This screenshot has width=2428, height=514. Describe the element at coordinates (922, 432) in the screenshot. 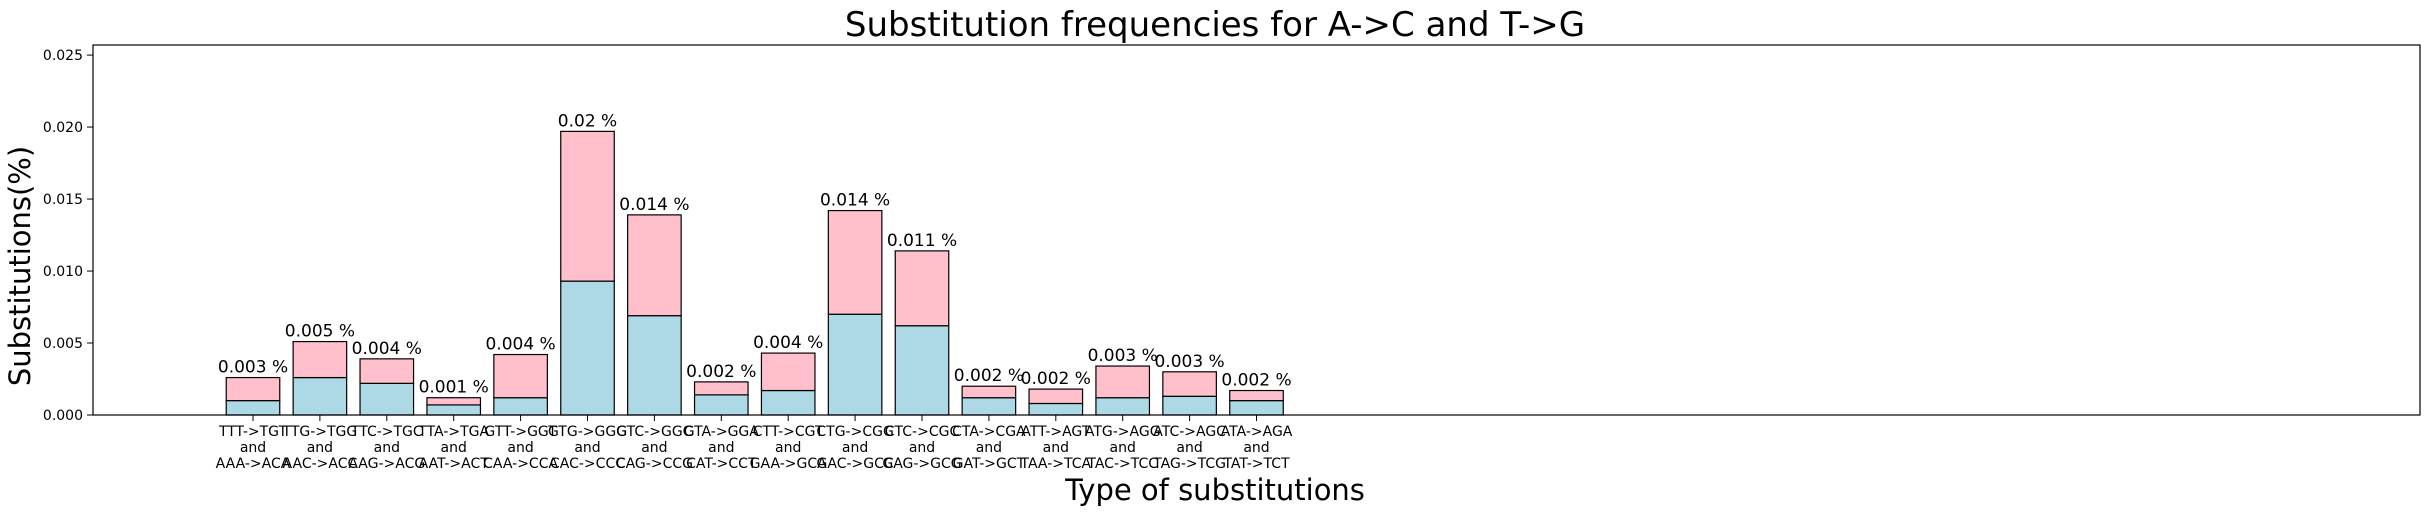

I see `x-tick-label: CTC->CGC` at that location.